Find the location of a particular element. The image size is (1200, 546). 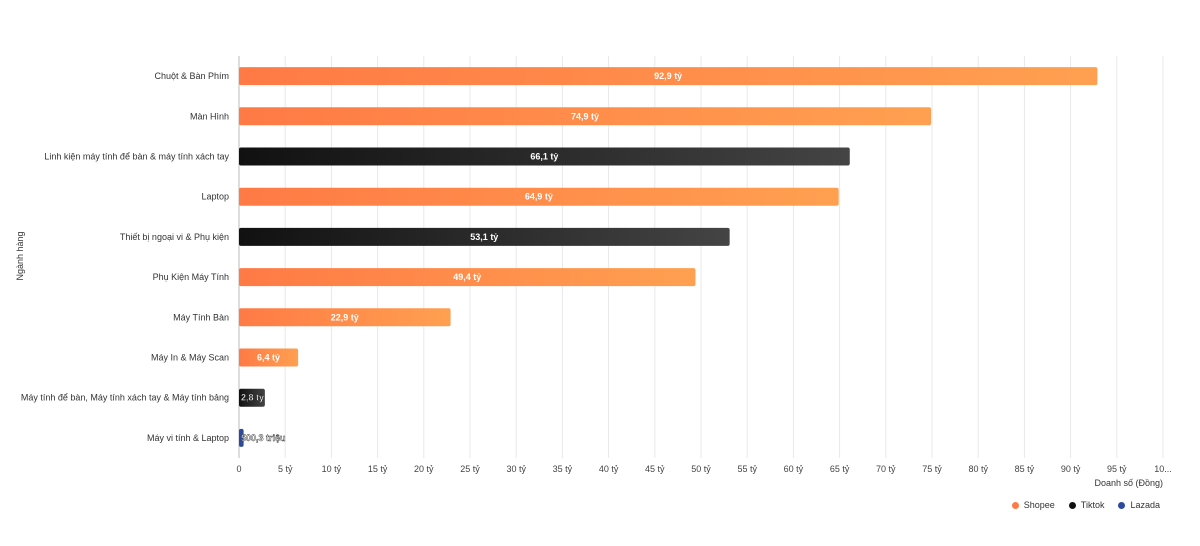

bar-man-hinh is located at coordinates (585, 116).